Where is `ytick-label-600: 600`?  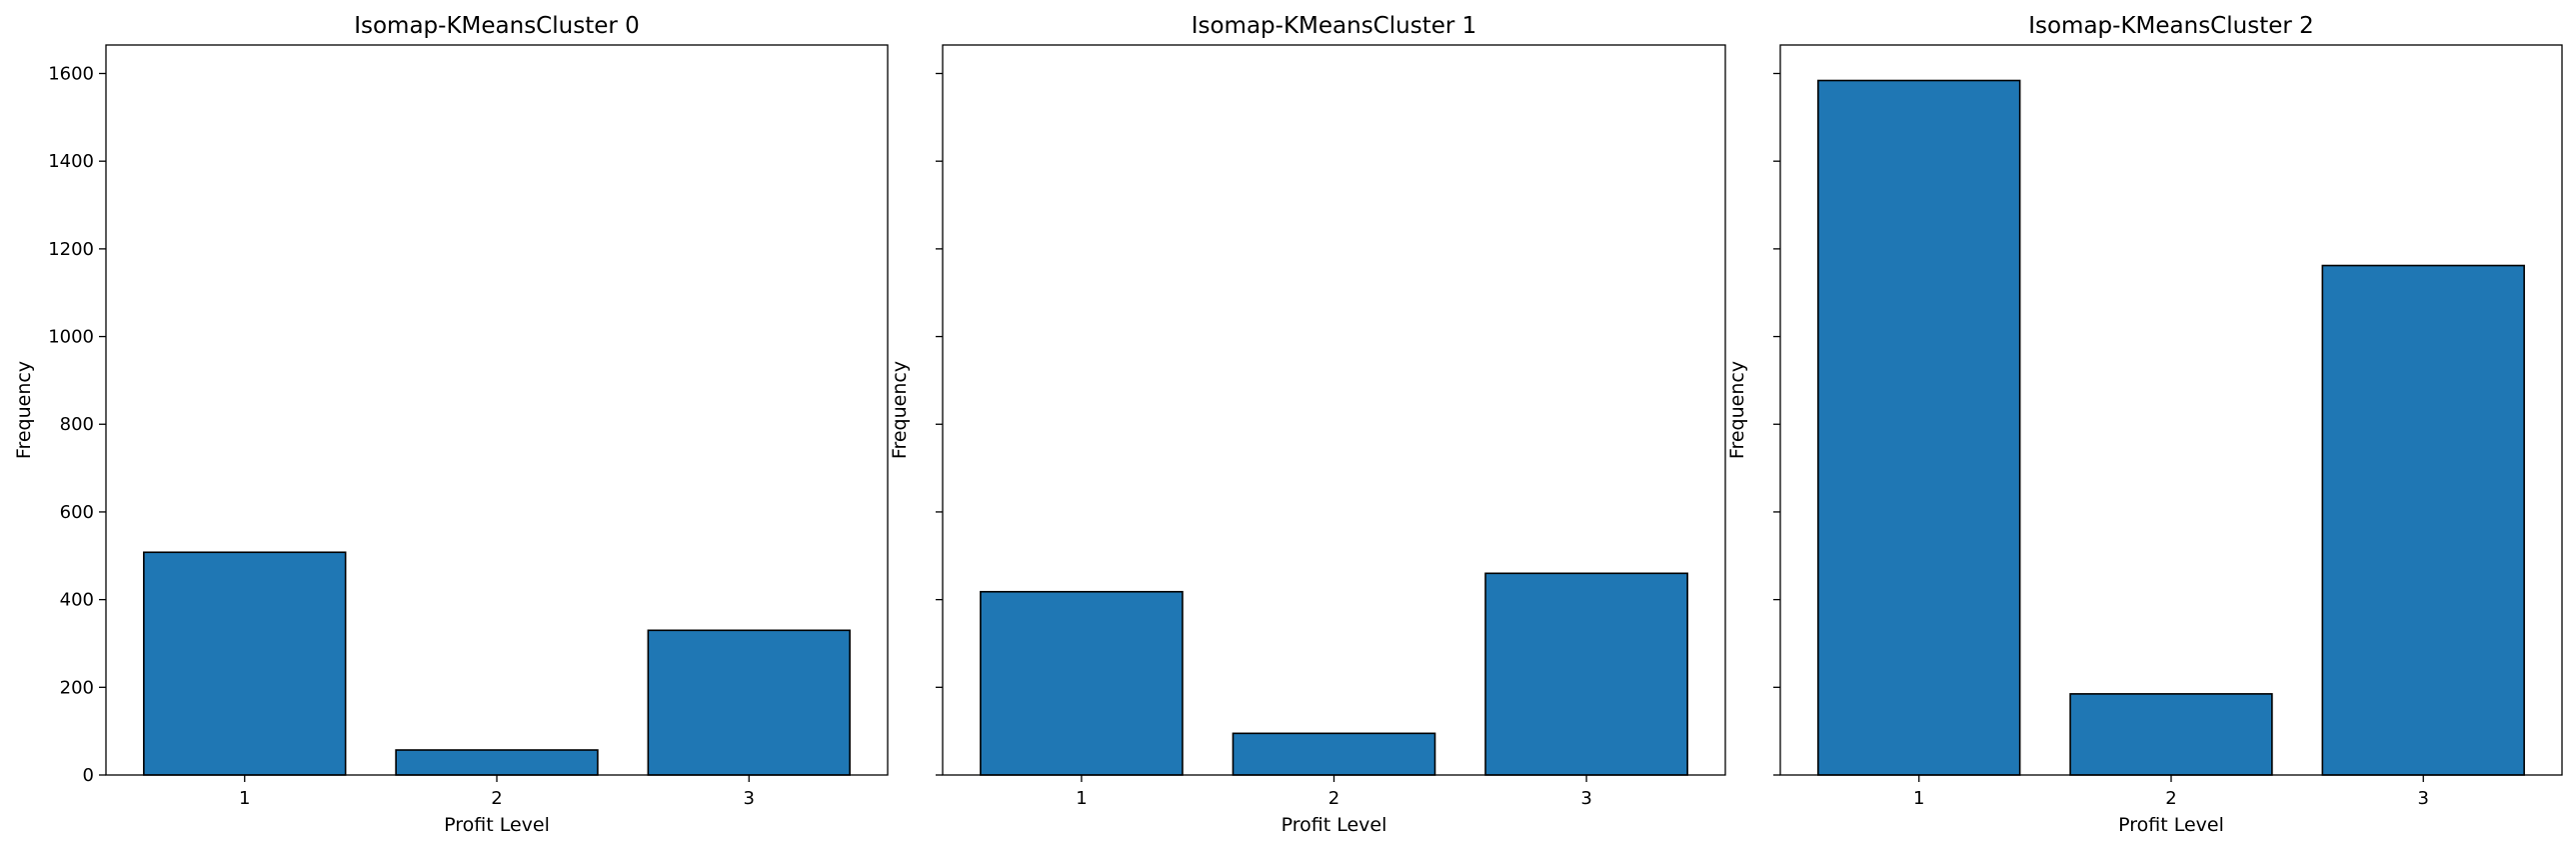 ytick-label-600: 600 is located at coordinates (77, 512).